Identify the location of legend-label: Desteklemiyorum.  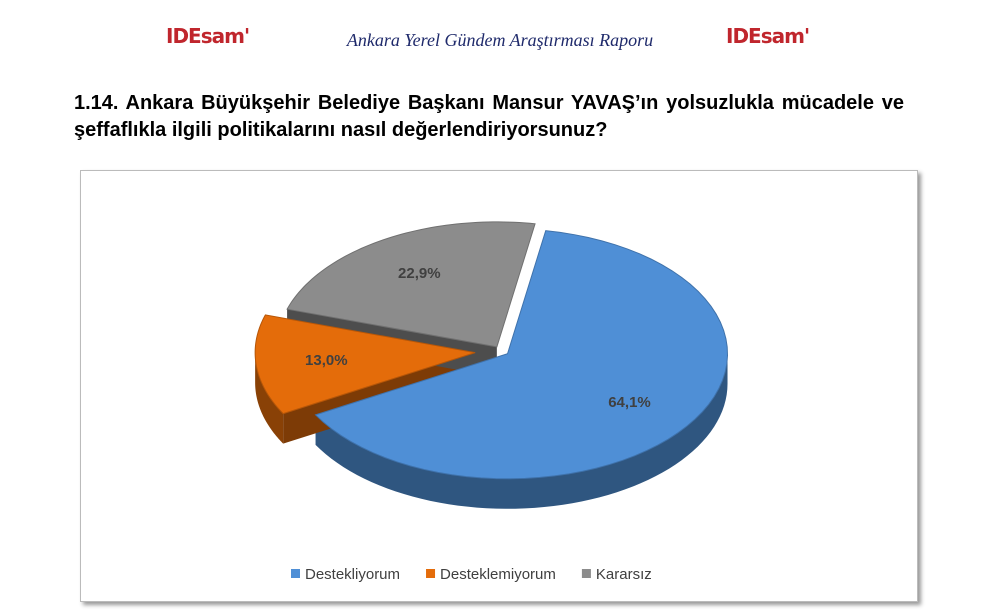
(498, 574).